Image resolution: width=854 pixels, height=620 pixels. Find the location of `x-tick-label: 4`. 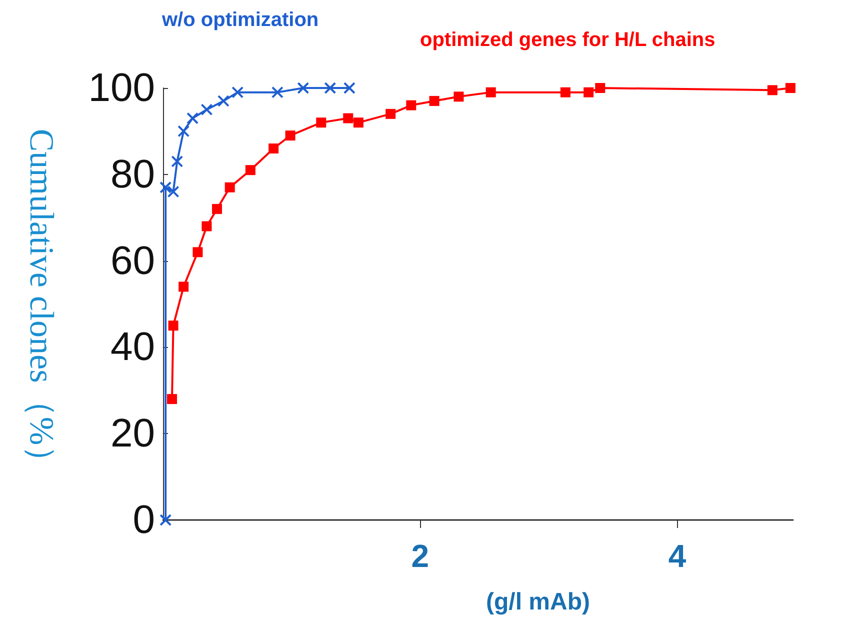

x-tick-label: 4 is located at coordinates (677, 556).